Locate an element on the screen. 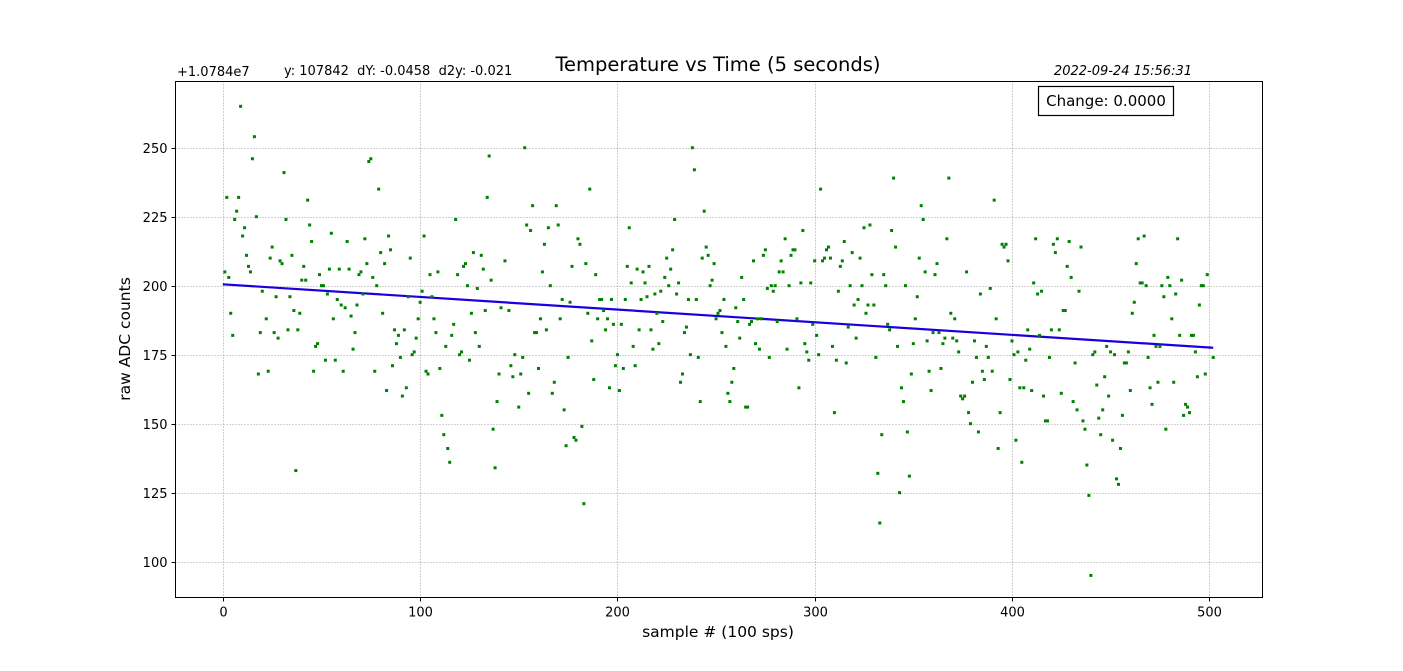 This screenshot has width=1403, height=671. y-tick-label: 225 is located at coordinates (155, 218).